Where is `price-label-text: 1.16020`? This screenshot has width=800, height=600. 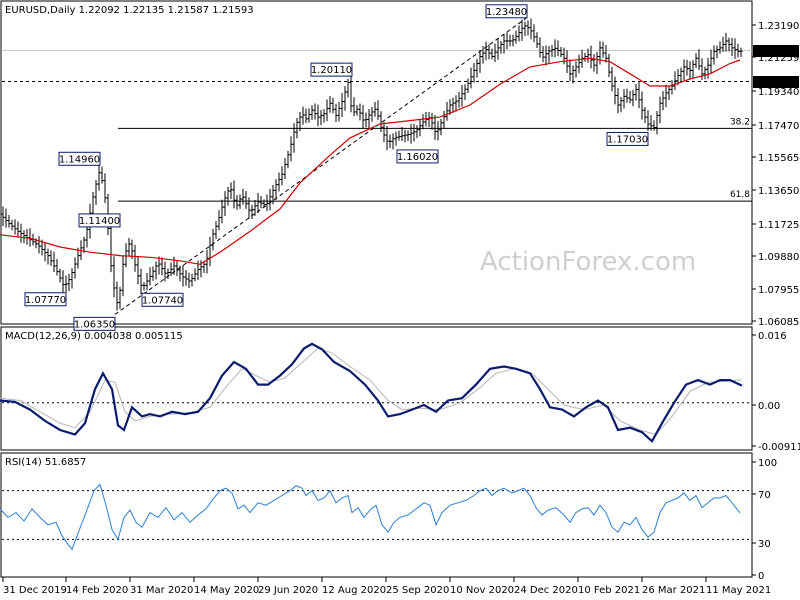
price-label-text: 1.16020 is located at coordinates (417, 157).